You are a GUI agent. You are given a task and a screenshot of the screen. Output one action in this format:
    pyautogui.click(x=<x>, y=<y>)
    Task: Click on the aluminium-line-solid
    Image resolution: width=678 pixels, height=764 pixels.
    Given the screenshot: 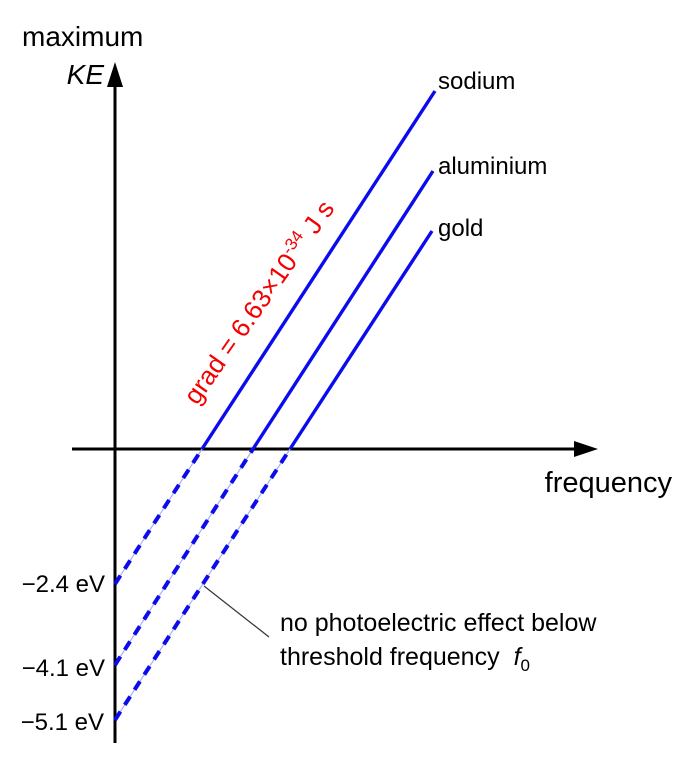 What is the action you would take?
    pyautogui.click(x=343, y=310)
    